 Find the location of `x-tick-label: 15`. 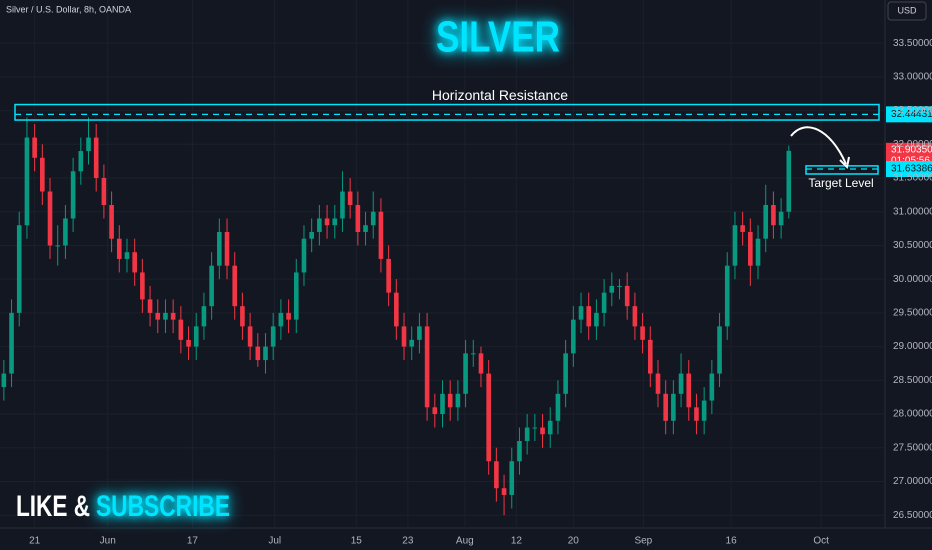

x-tick-label: 15 is located at coordinates (357, 541).